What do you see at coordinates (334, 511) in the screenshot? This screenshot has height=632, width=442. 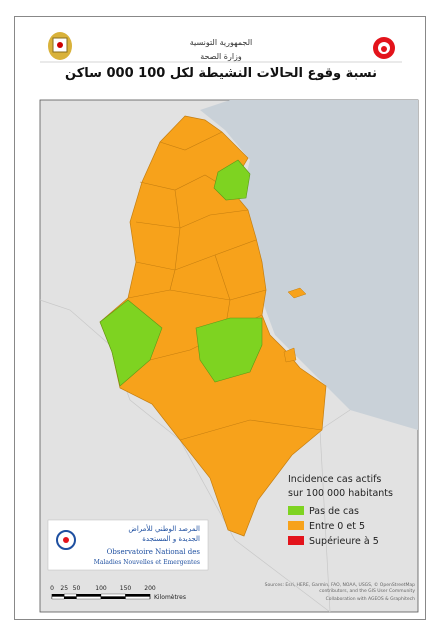 I see `legend-label: Pas de cas` at bounding box center [334, 511].